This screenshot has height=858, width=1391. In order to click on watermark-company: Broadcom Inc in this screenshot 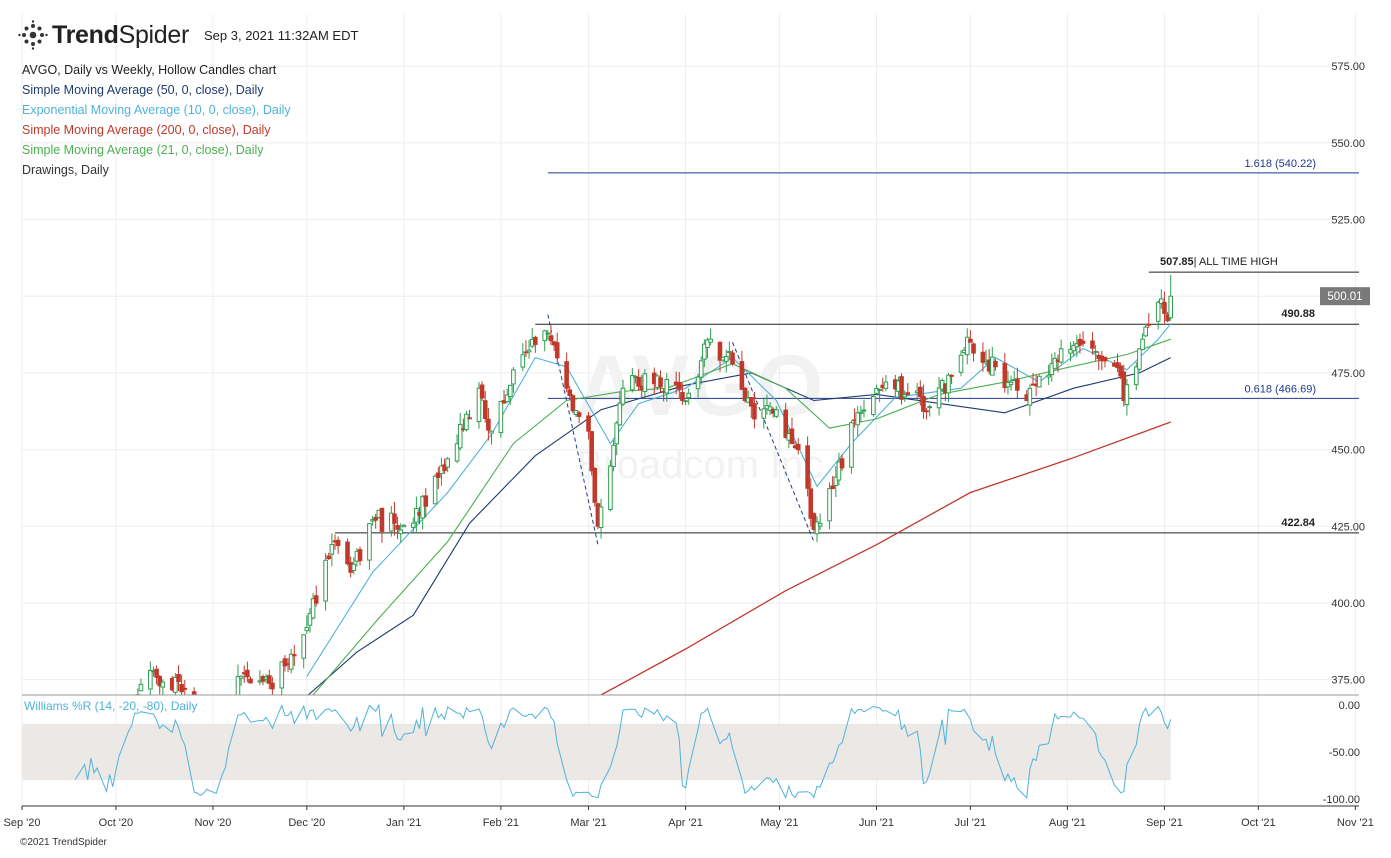, I will do `click(700, 465)`.